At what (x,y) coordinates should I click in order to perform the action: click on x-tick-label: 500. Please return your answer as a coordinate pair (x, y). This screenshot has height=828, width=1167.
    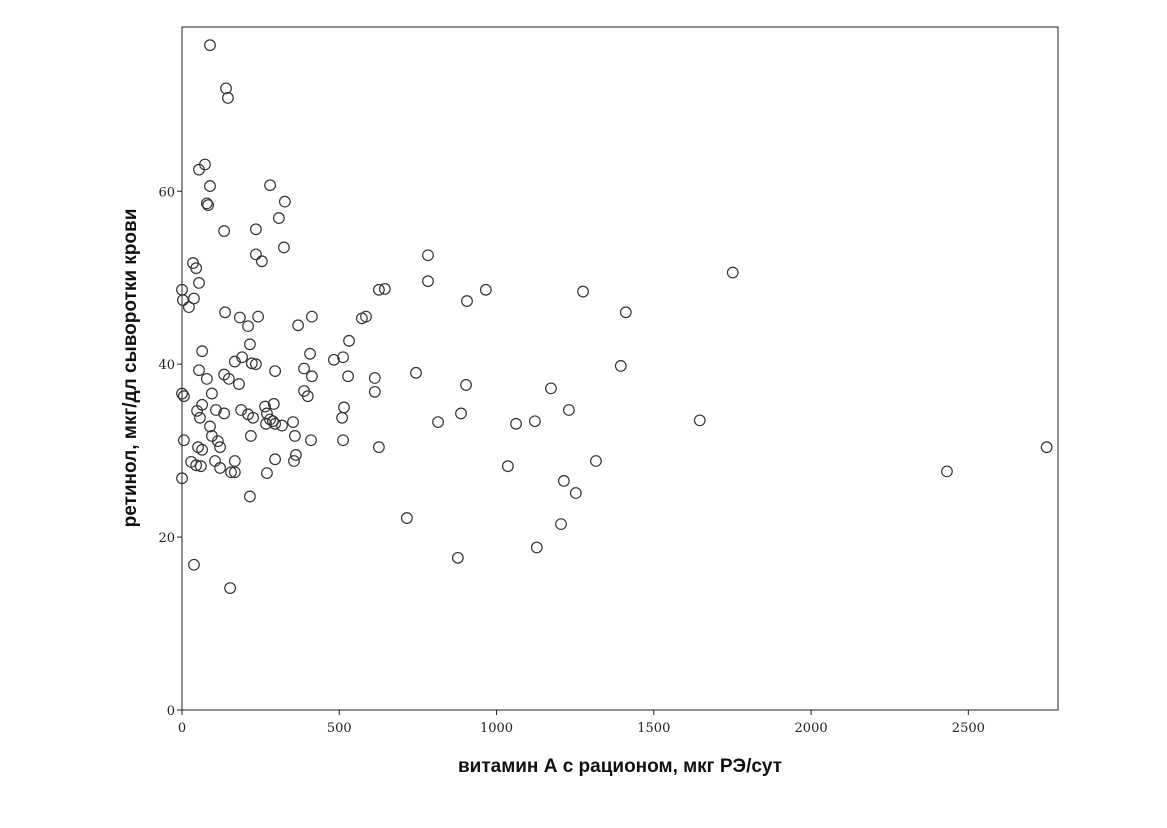
    Looking at the image, I should click on (339, 728).